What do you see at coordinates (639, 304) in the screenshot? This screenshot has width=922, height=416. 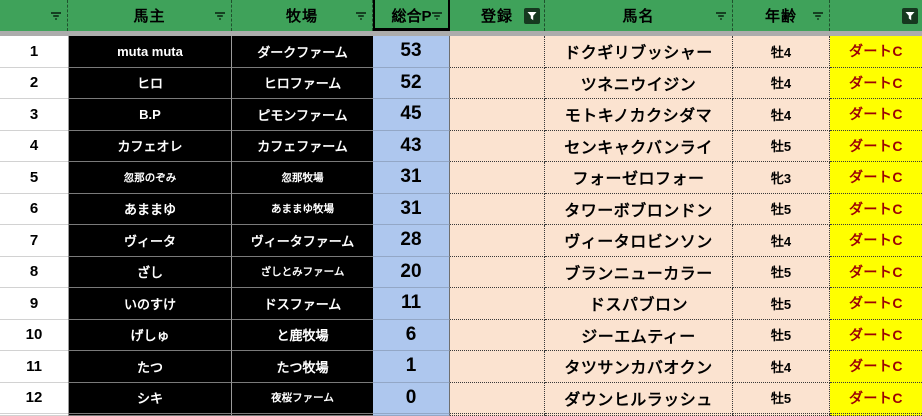 I see `cell-horse: ドスパブロン` at bounding box center [639, 304].